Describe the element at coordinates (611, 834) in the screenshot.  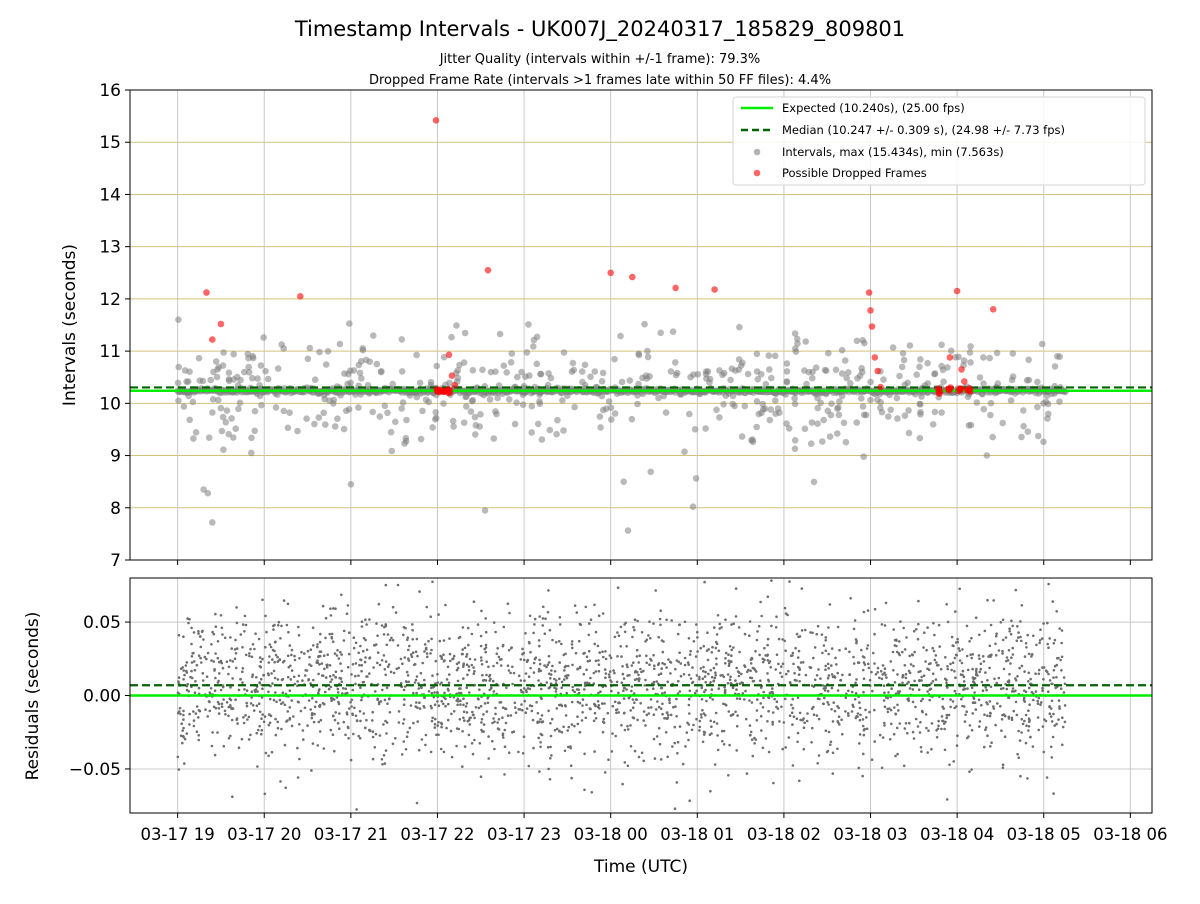
I see `x-tick-label: 03-18 00` at that location.